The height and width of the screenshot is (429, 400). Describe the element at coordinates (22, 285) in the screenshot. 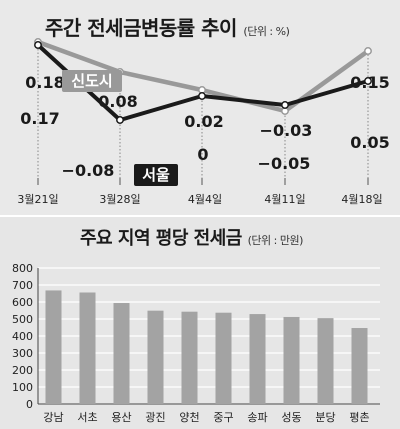

I see `y-tick-label-7: 700` at that location.